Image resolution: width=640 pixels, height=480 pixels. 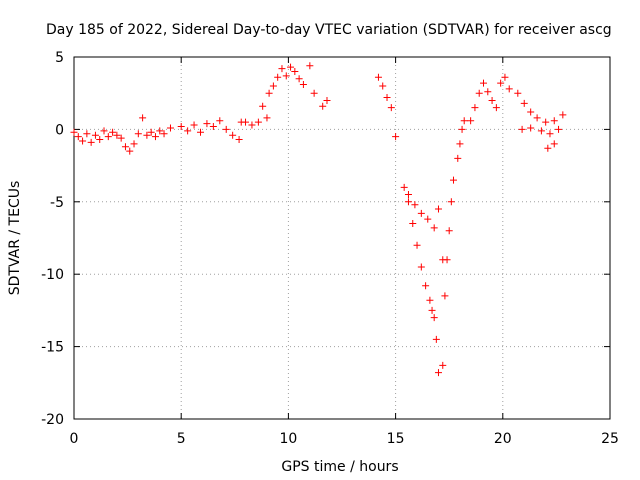 What do you see at coordinates (181, 439) in the screenshot?
I see `x-tick-label: 5` at bounding box center [181, 439].